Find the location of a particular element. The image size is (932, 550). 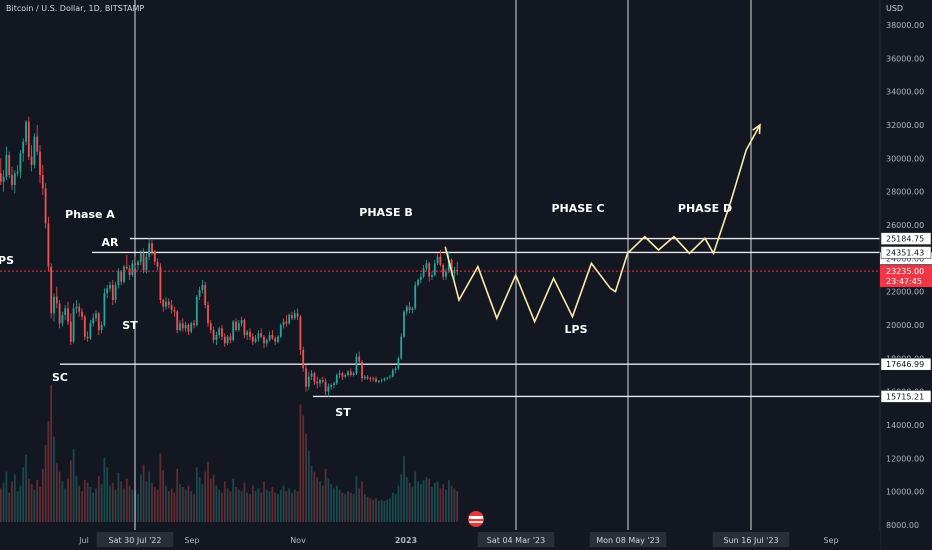

projection-arrow-head is located at coordinates (756, 129).